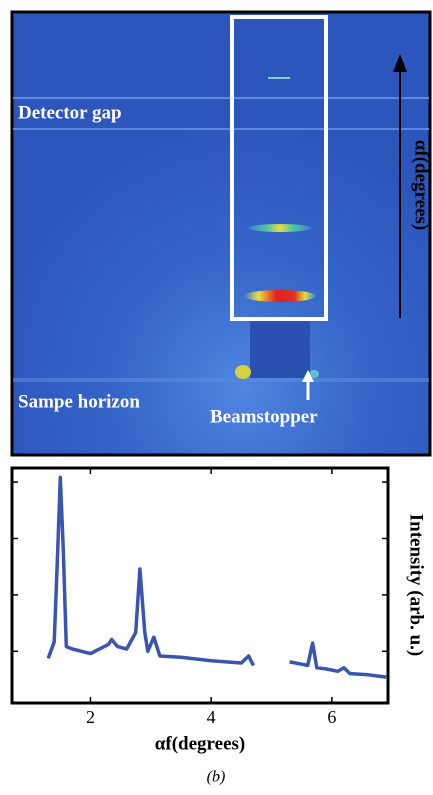 This screenshot has width=433, height=795. What do you see at coordinates (264, 416) in the screenshot?
I see `annotation: Beamstopper` at bounding box center [264, 416].